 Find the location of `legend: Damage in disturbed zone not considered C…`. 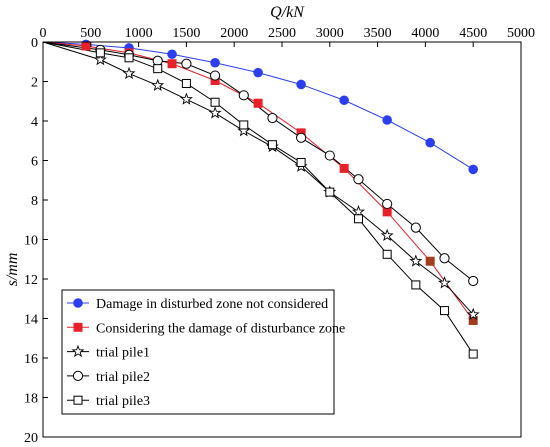

legend: Damage in disturbed zone not considered C… is located at coordinates (203, 352).